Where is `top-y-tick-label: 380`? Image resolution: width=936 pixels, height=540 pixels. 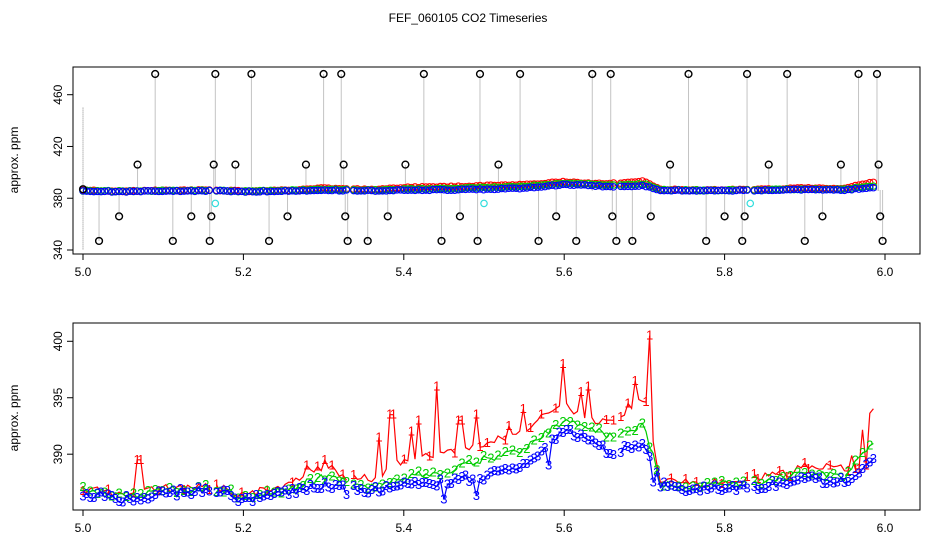
top-y-tick-label: 380 is located at coordinates (58, 198).